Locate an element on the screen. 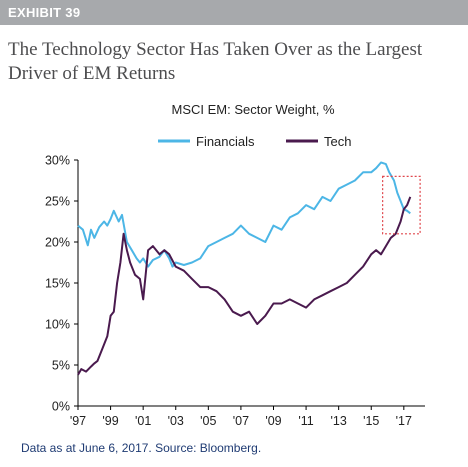 The width and height of the screenshot is (468, 467). legend: Financials Tech is located at coordinates (254, 141).